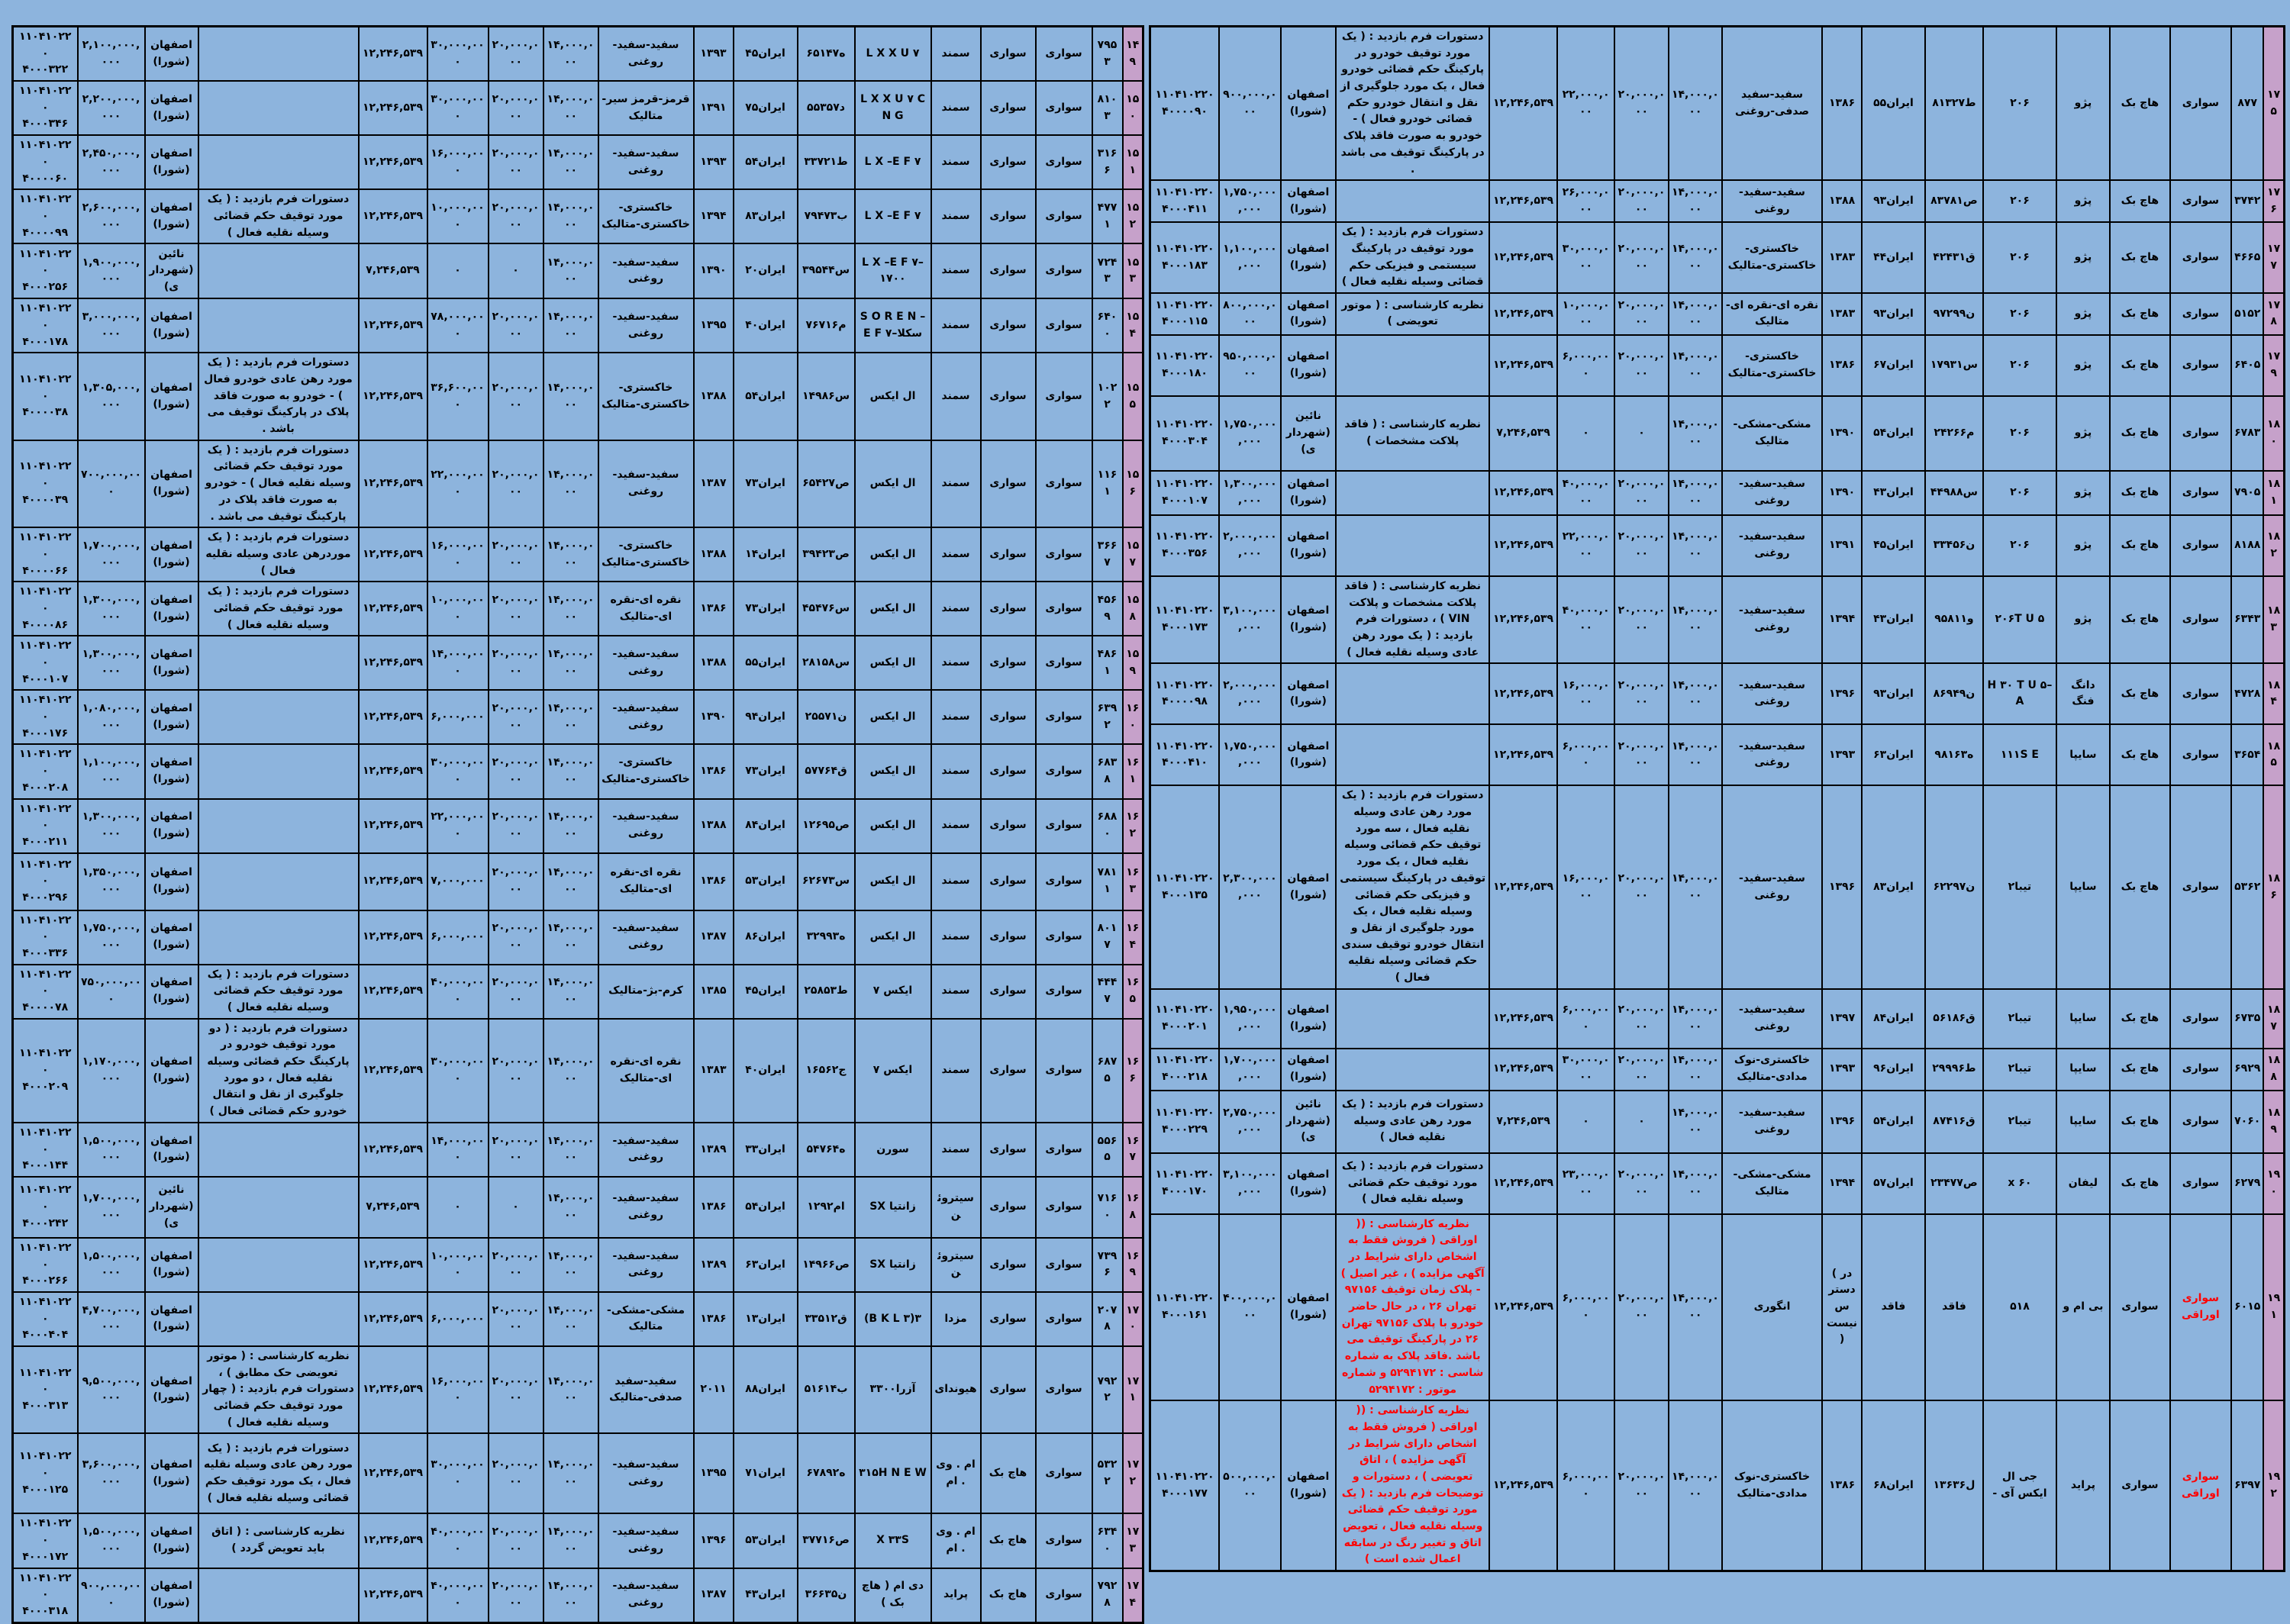 This screenshot has height=1624, width=2290. Describe the element at coordinates (646, 216) in the screenshot. I see `cell-color: خاکستری-خاکستری-متالیک` at that location.